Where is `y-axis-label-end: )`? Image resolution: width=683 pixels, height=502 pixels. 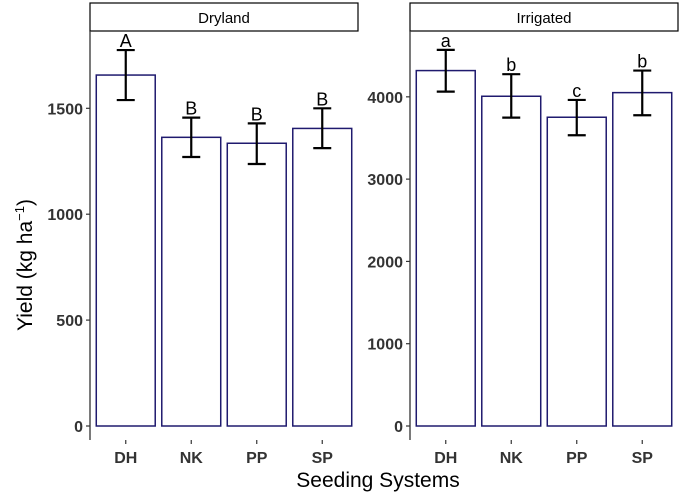 y-axis-label-end: ) is located at coordinates (25, 202).